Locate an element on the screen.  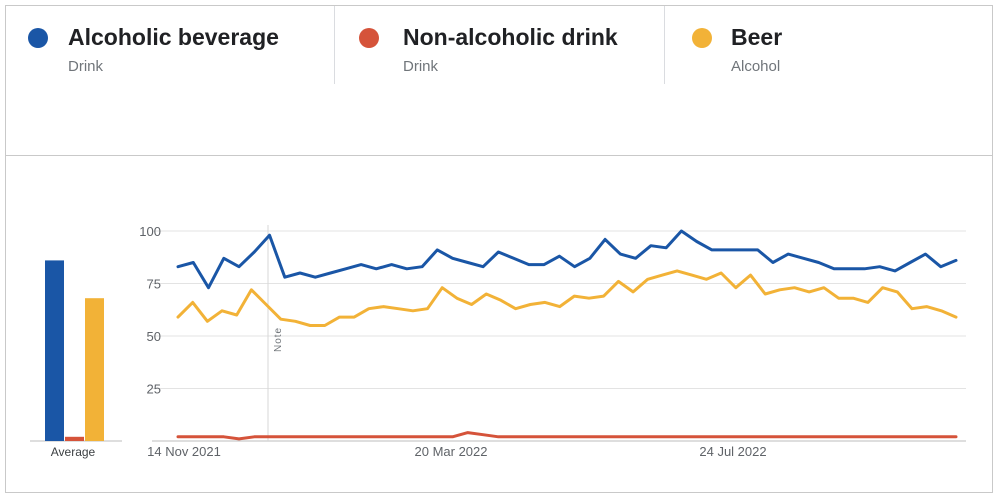
note-marker: Note is located at coordinates (275, 333).